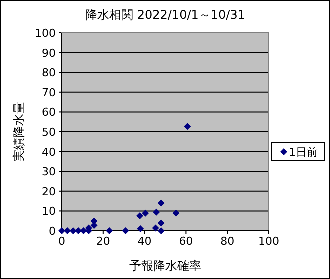 Image resolution: width=330 pixels, height=279 pixels. What do you see at coordinates (49, 172) in the screenshot?
I see `y-tick-label: 30` at bounding box center [49, 172].